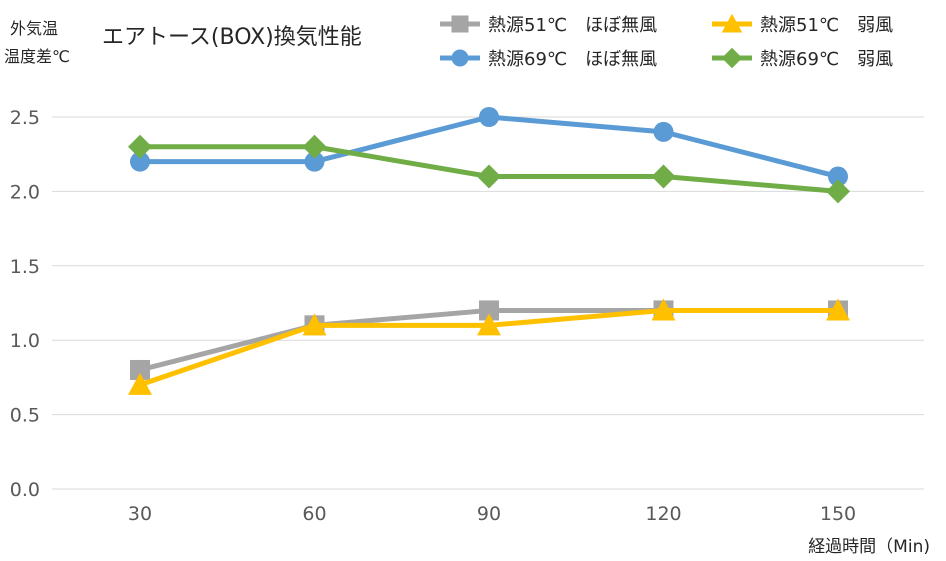 The image size is (946, 561). I want to click on x-tick-label: 150, so click(838, 514).